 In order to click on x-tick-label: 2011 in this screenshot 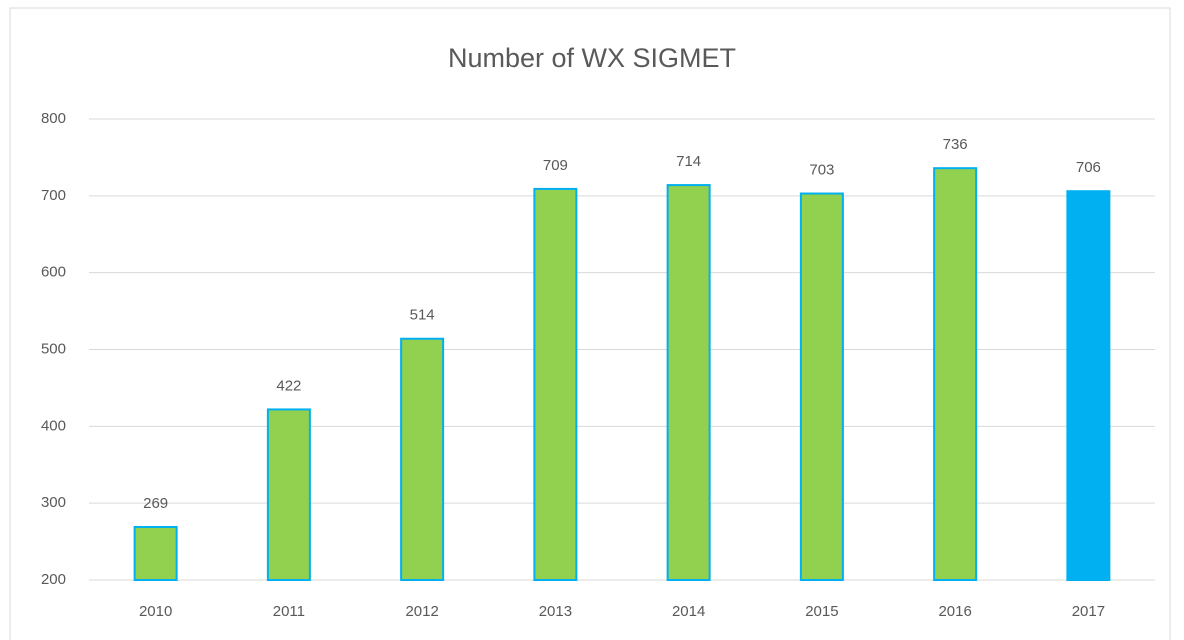, I will do `click(289, 611)`.